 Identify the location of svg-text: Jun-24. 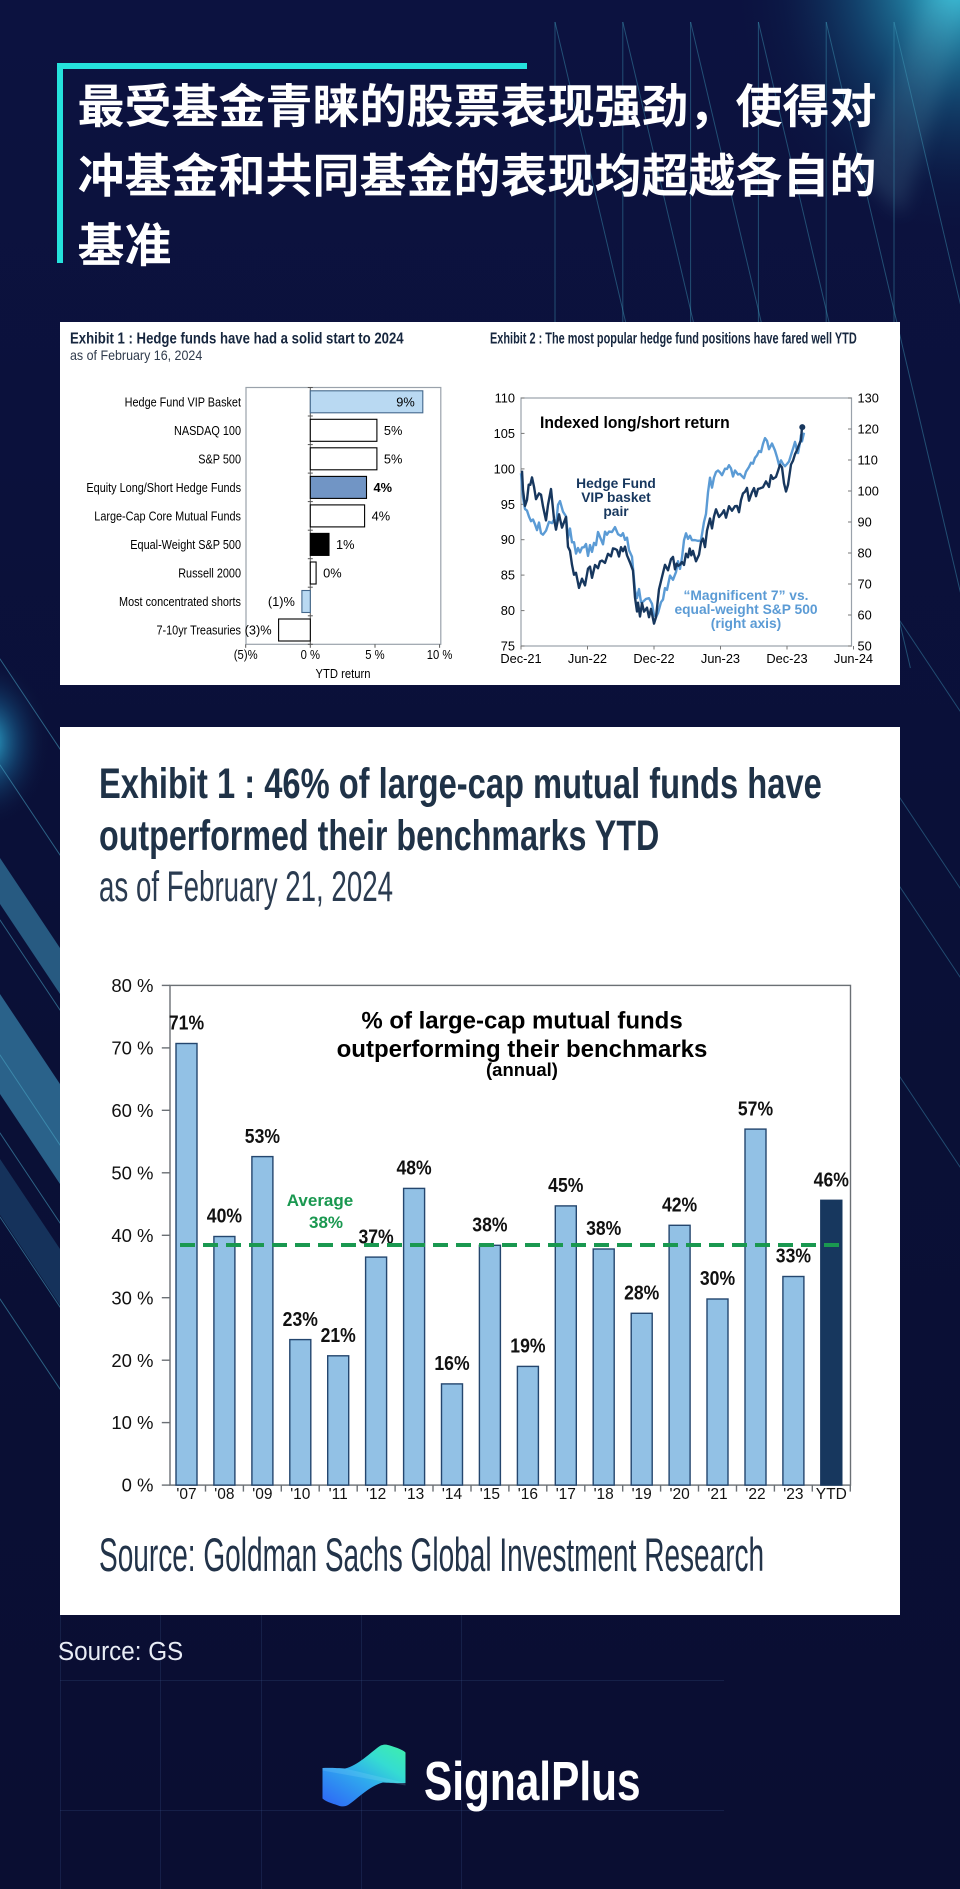
(853, 658).